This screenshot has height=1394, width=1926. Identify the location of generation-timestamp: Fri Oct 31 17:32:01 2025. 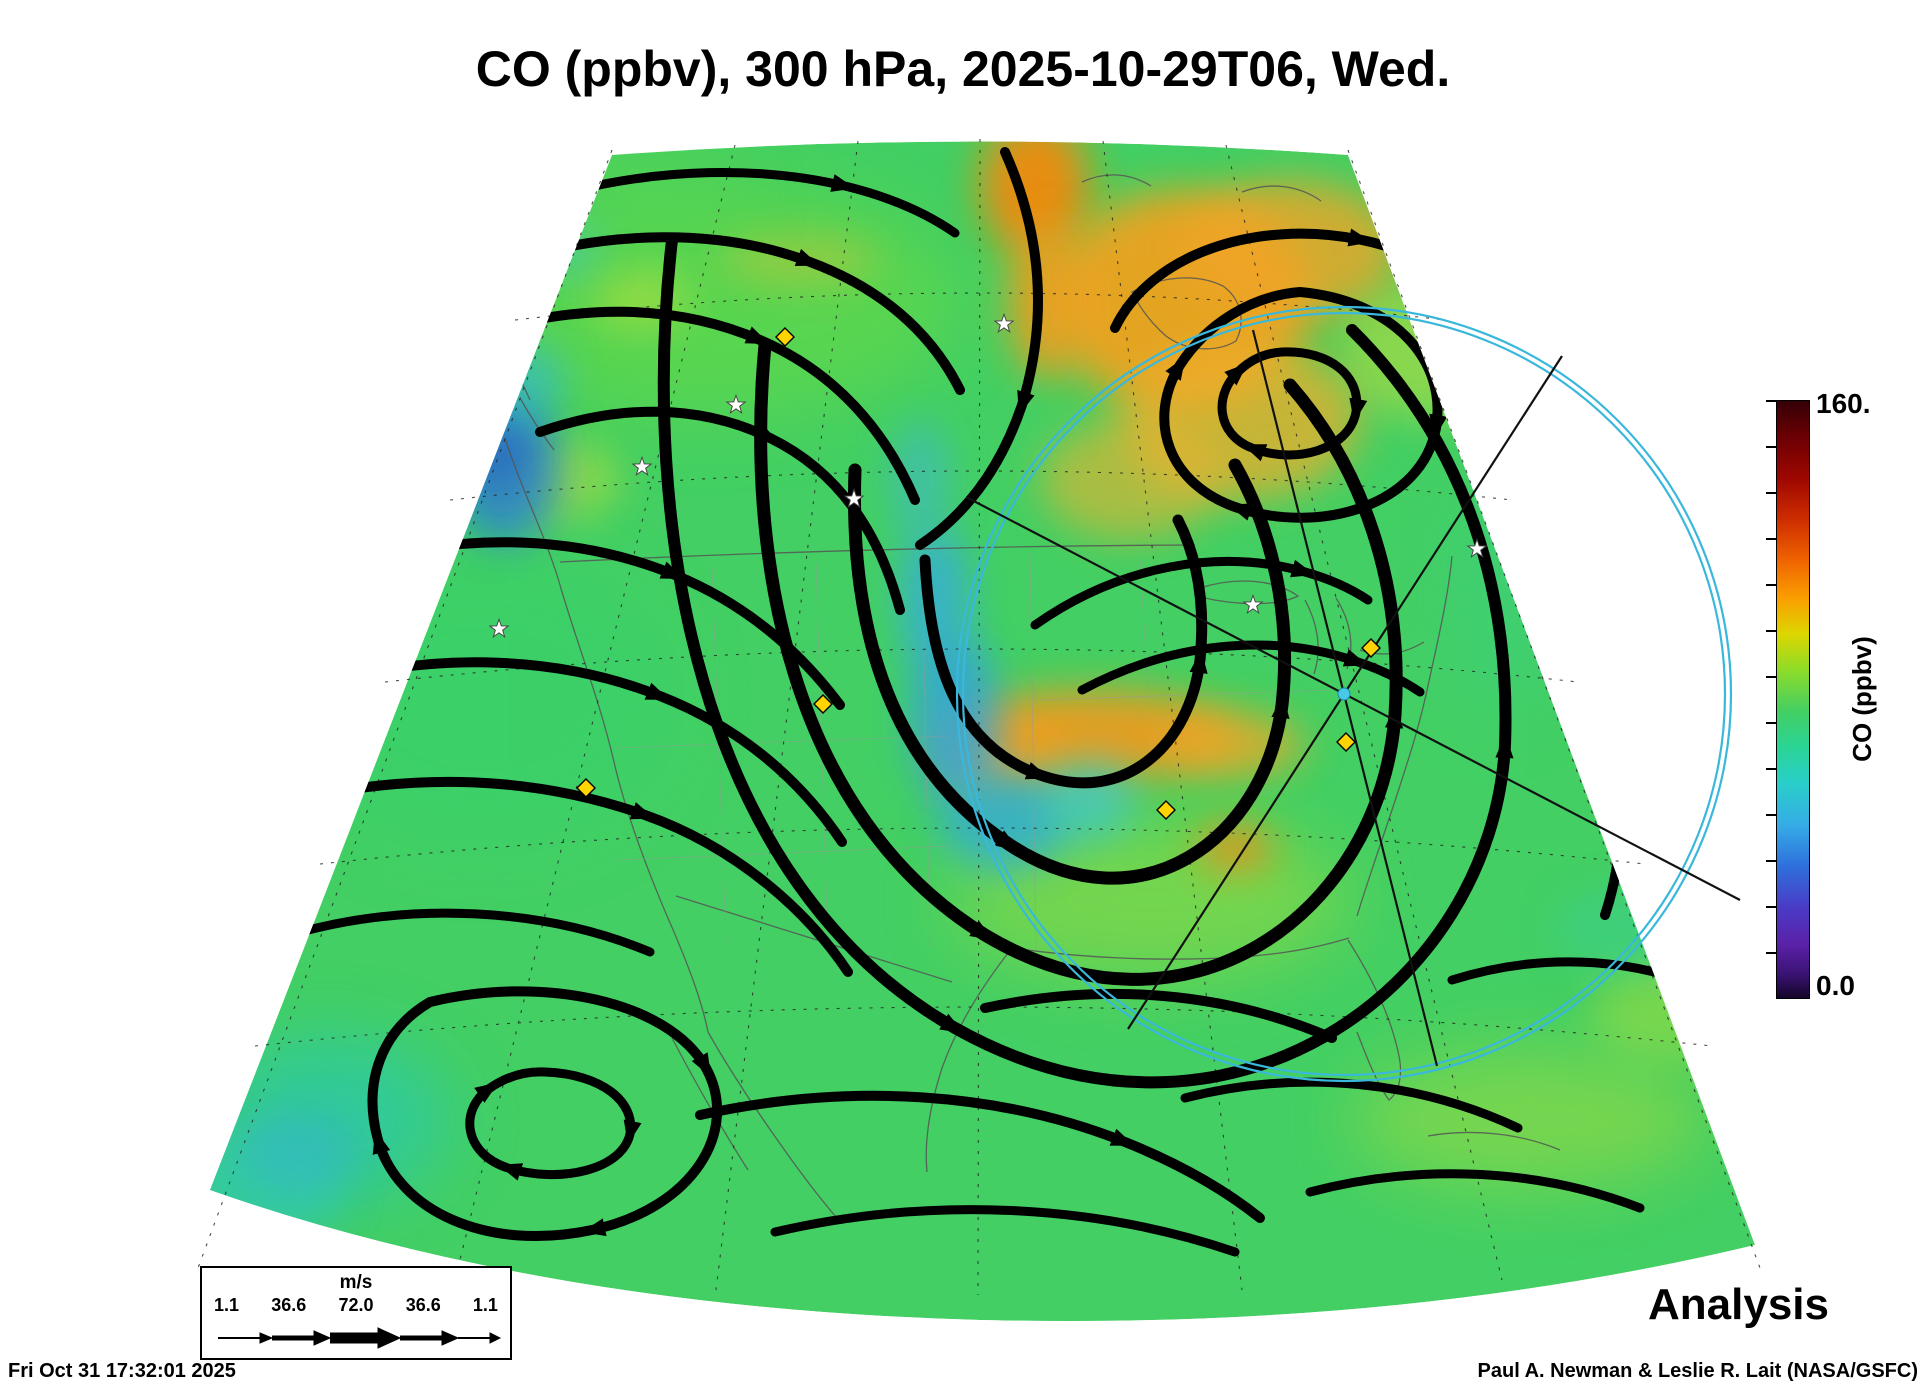
(122, 1371).